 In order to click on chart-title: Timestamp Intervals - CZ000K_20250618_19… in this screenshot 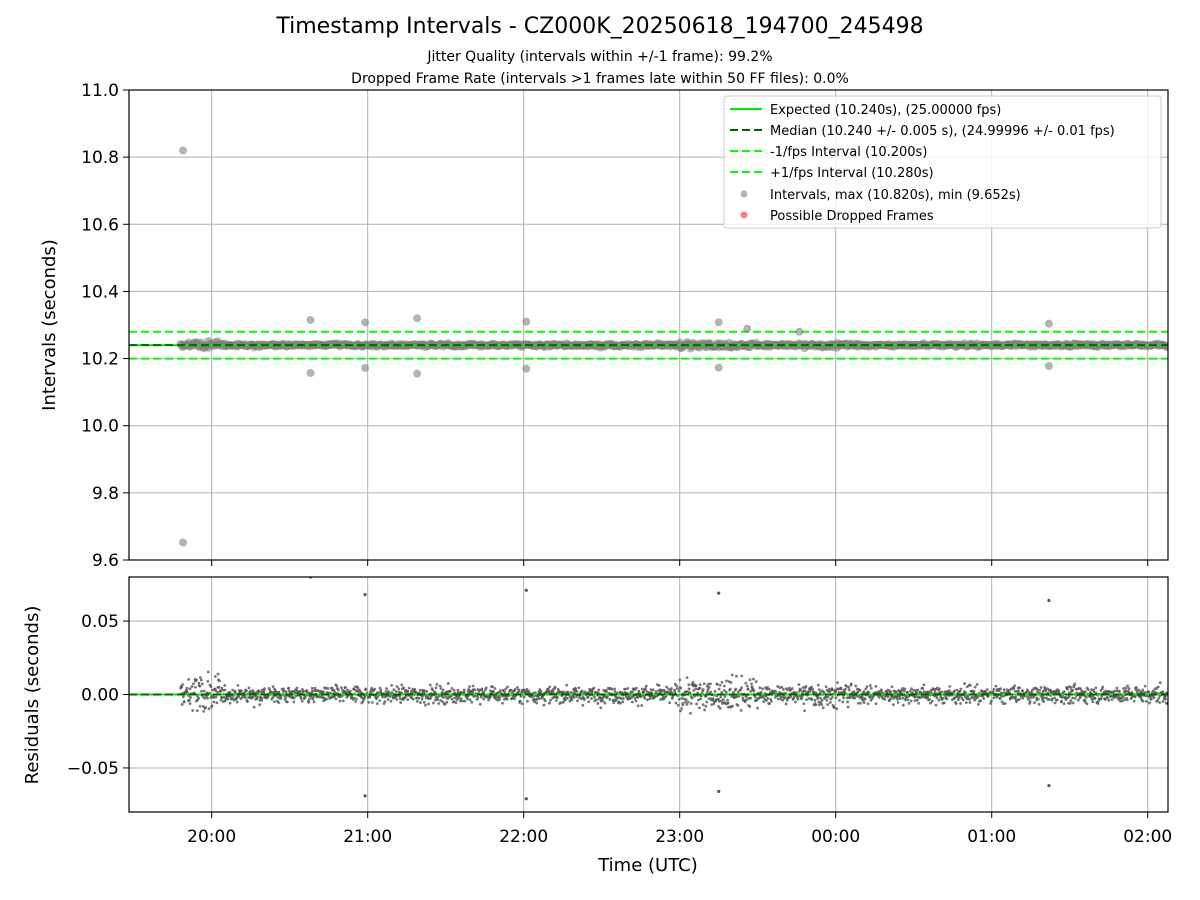, I will do `click(600, 26)`.